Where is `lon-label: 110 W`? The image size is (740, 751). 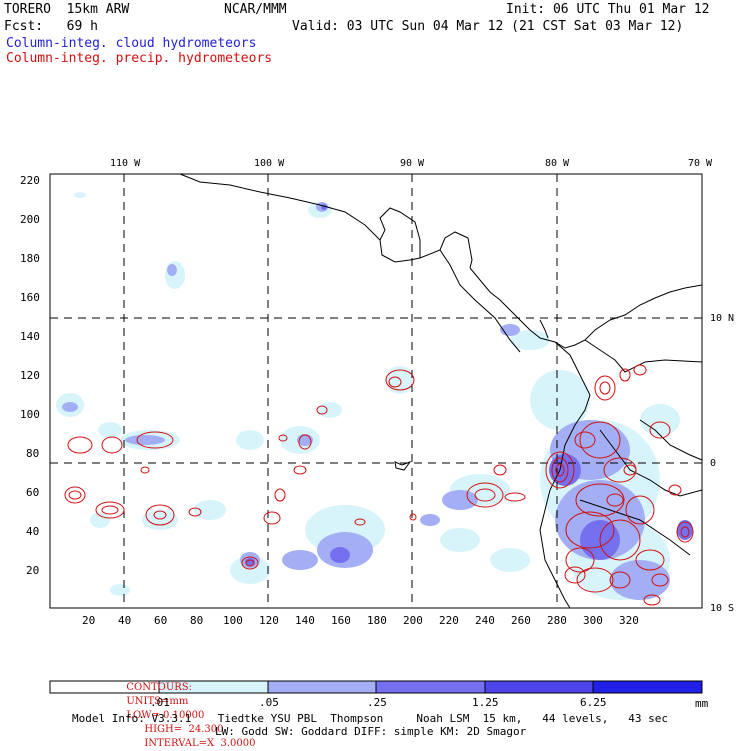
lon-label: 110 W is located at coordinates (125, 163).